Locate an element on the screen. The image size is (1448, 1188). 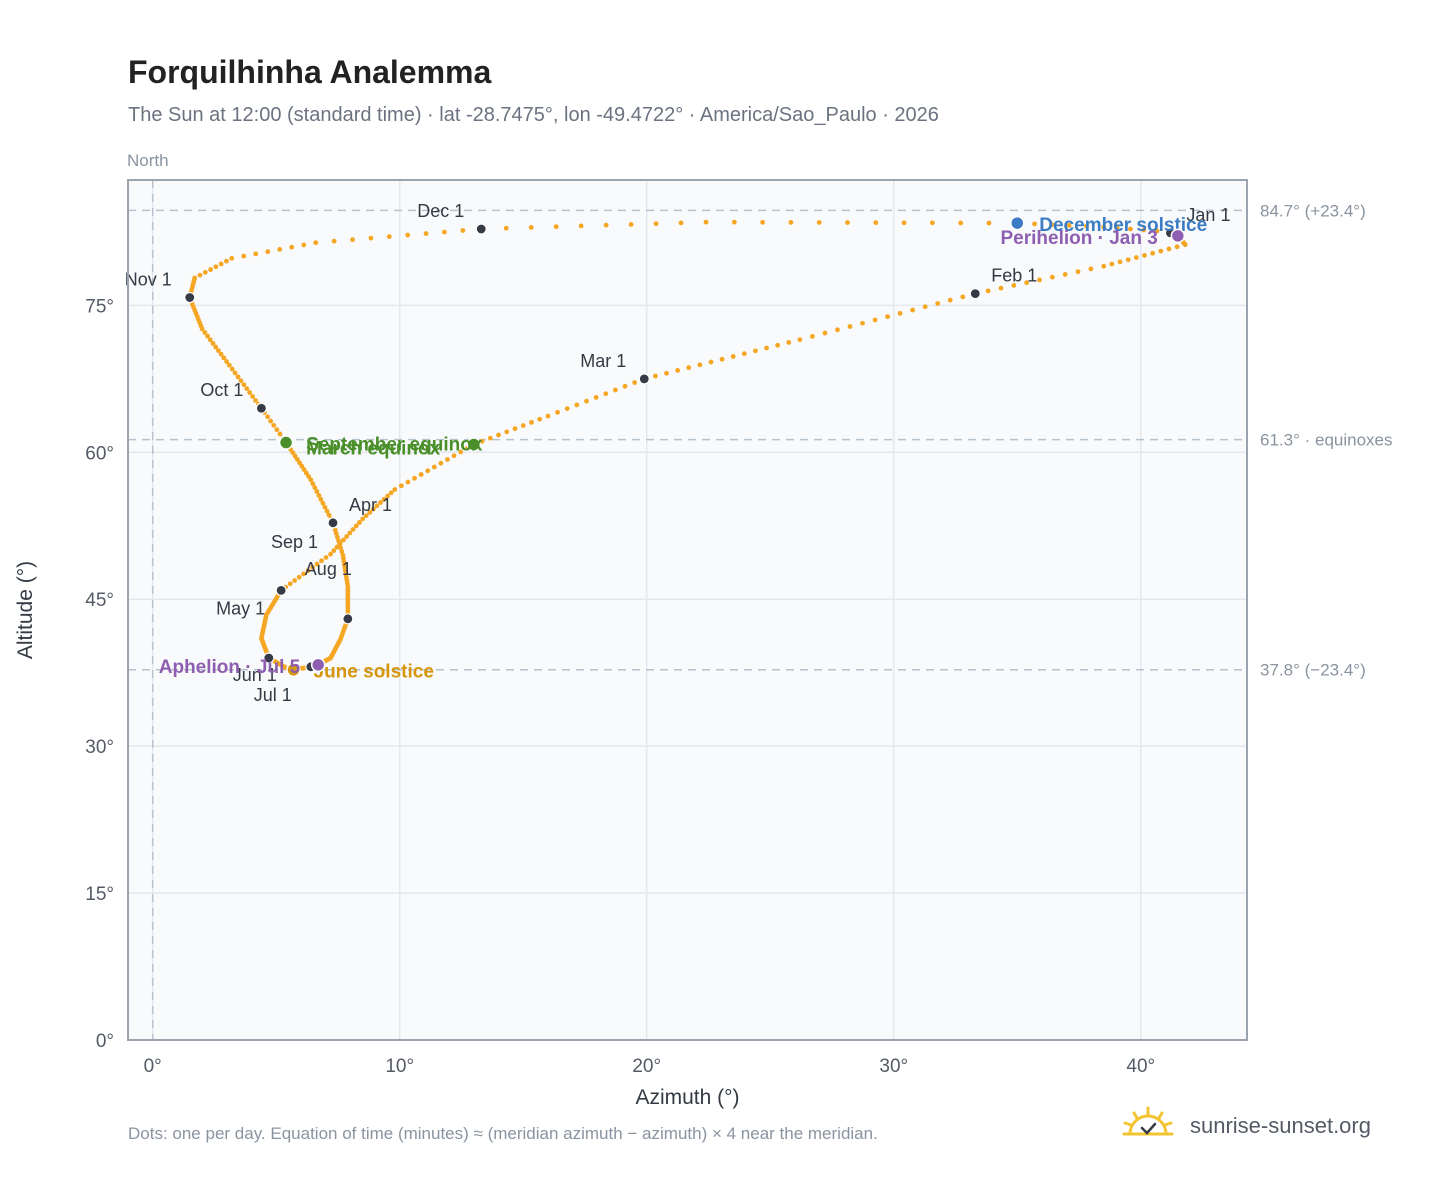
month-label: Mar 1 is located at coordinates (603, 361).